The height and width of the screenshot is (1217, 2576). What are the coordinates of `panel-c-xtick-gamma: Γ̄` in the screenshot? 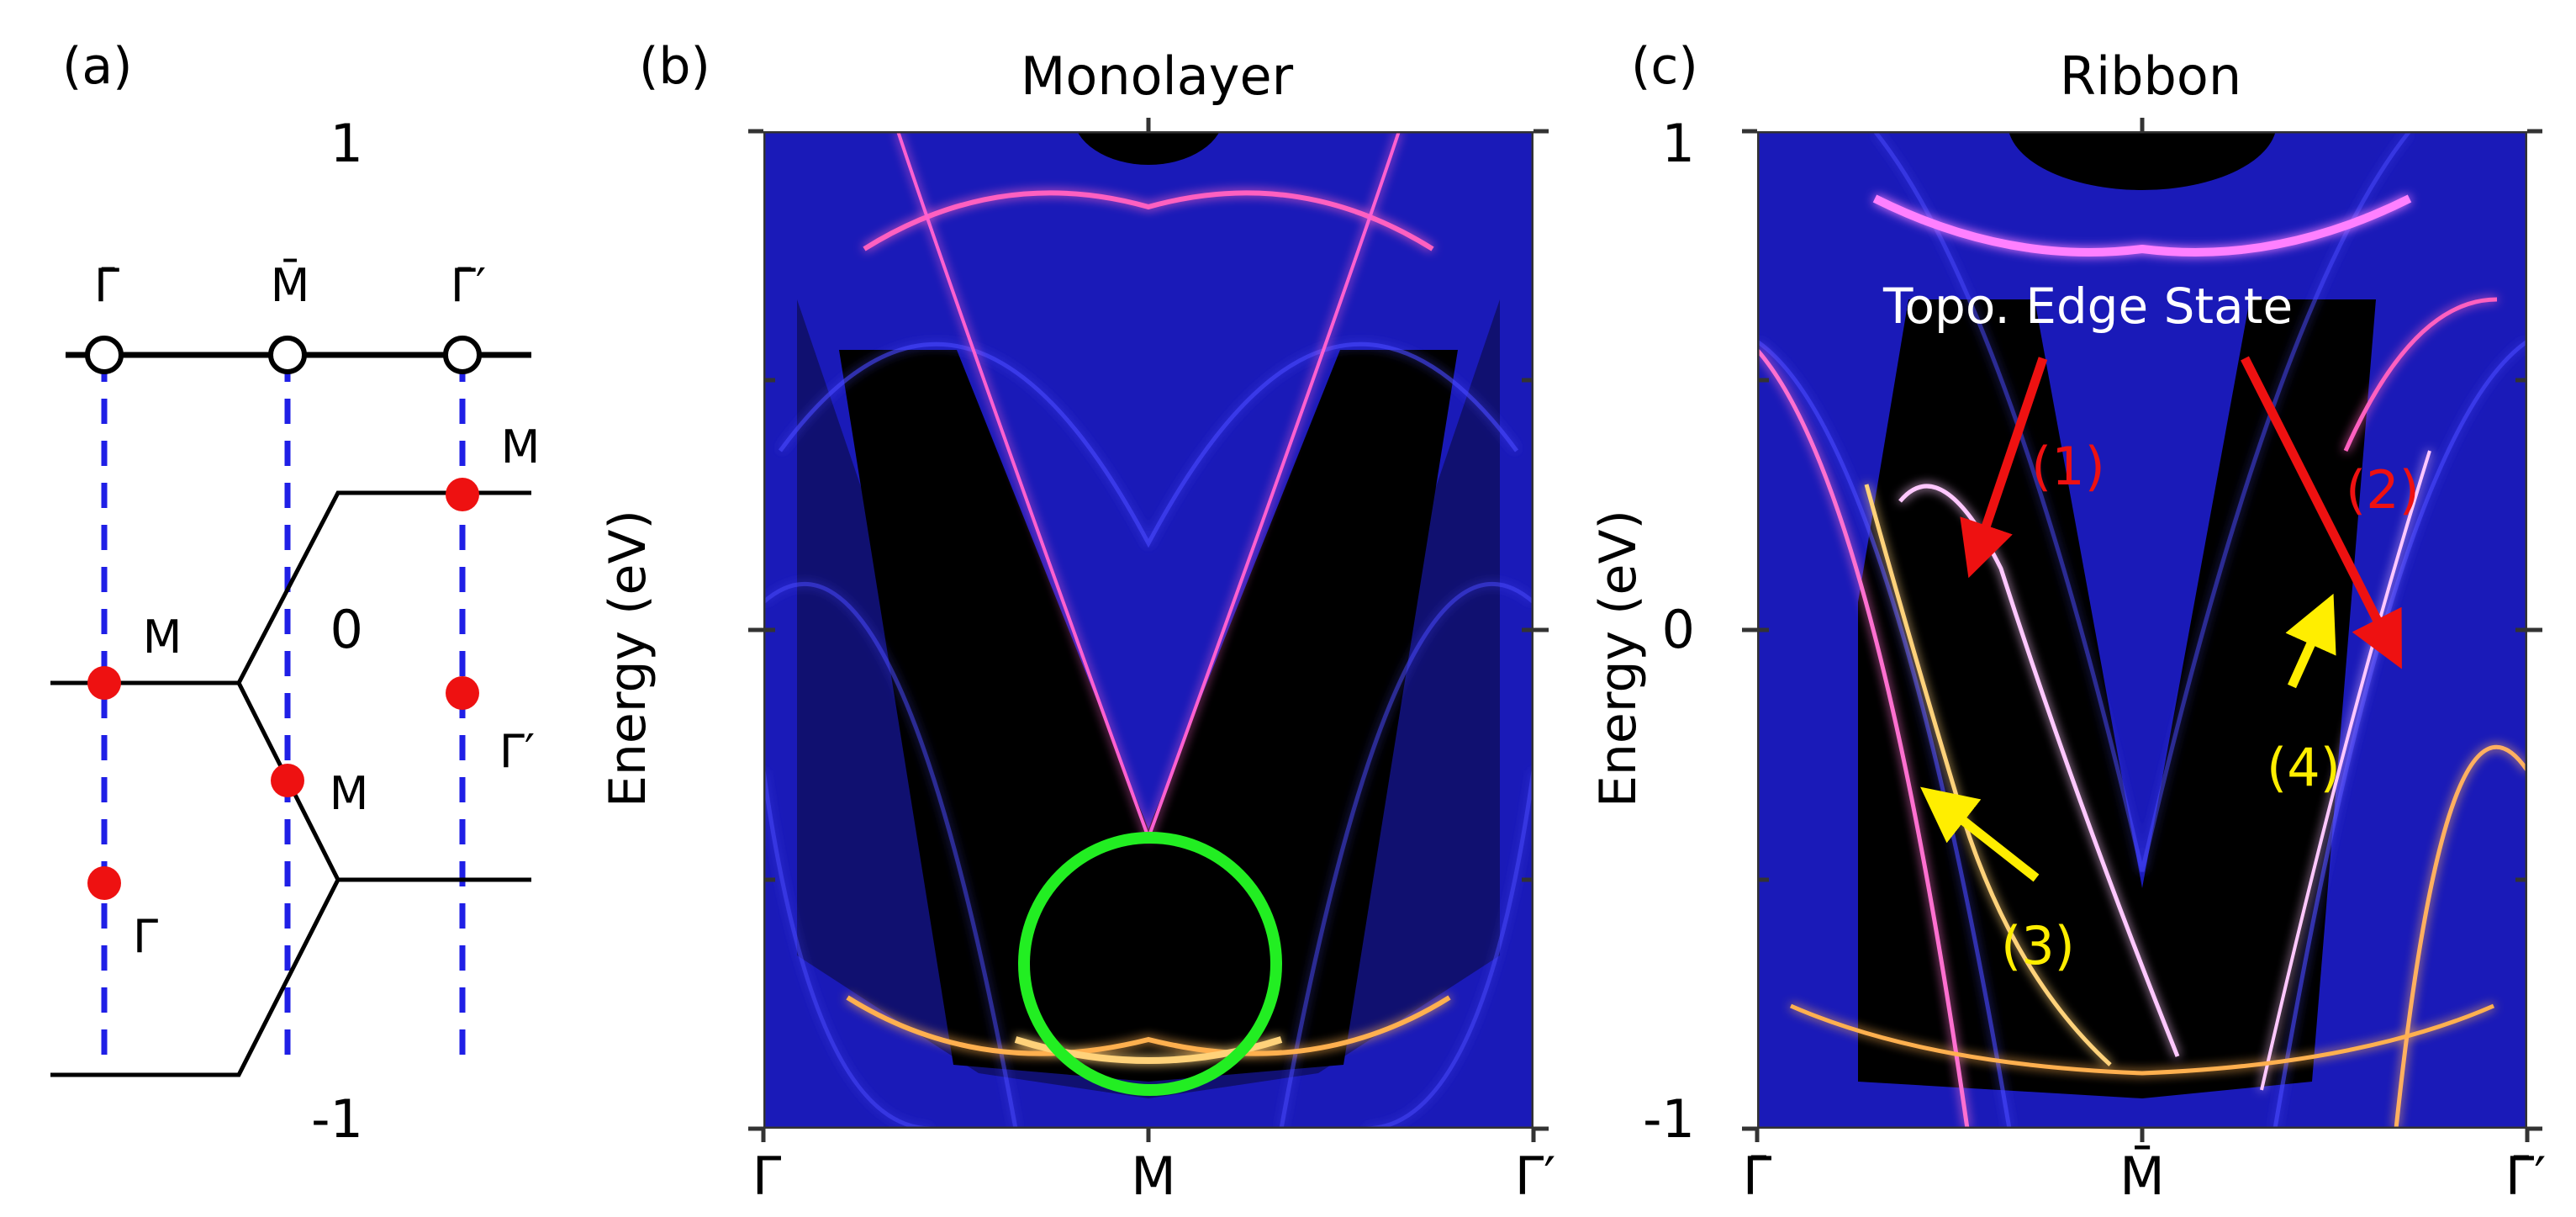 It's located at (1757, 1177).